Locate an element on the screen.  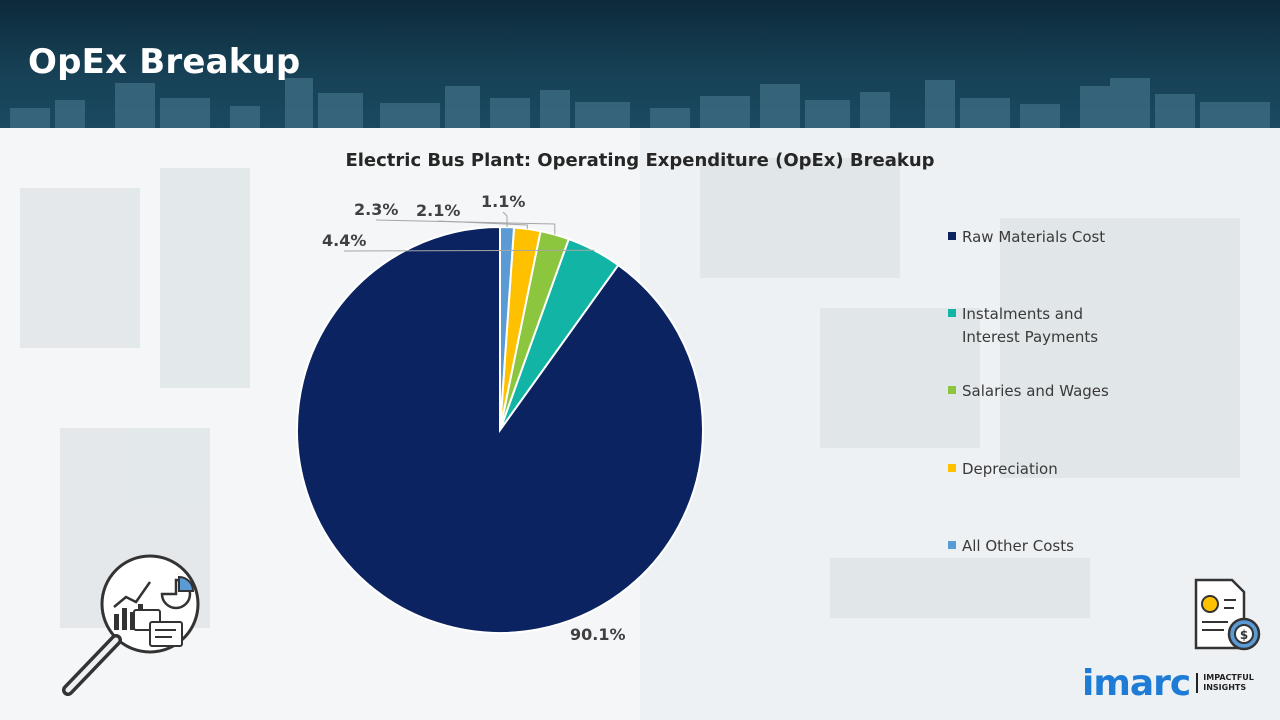
imarc-logo: imarc IMPACTFUL INSIGHTS is located at coordinates (1172, 683).